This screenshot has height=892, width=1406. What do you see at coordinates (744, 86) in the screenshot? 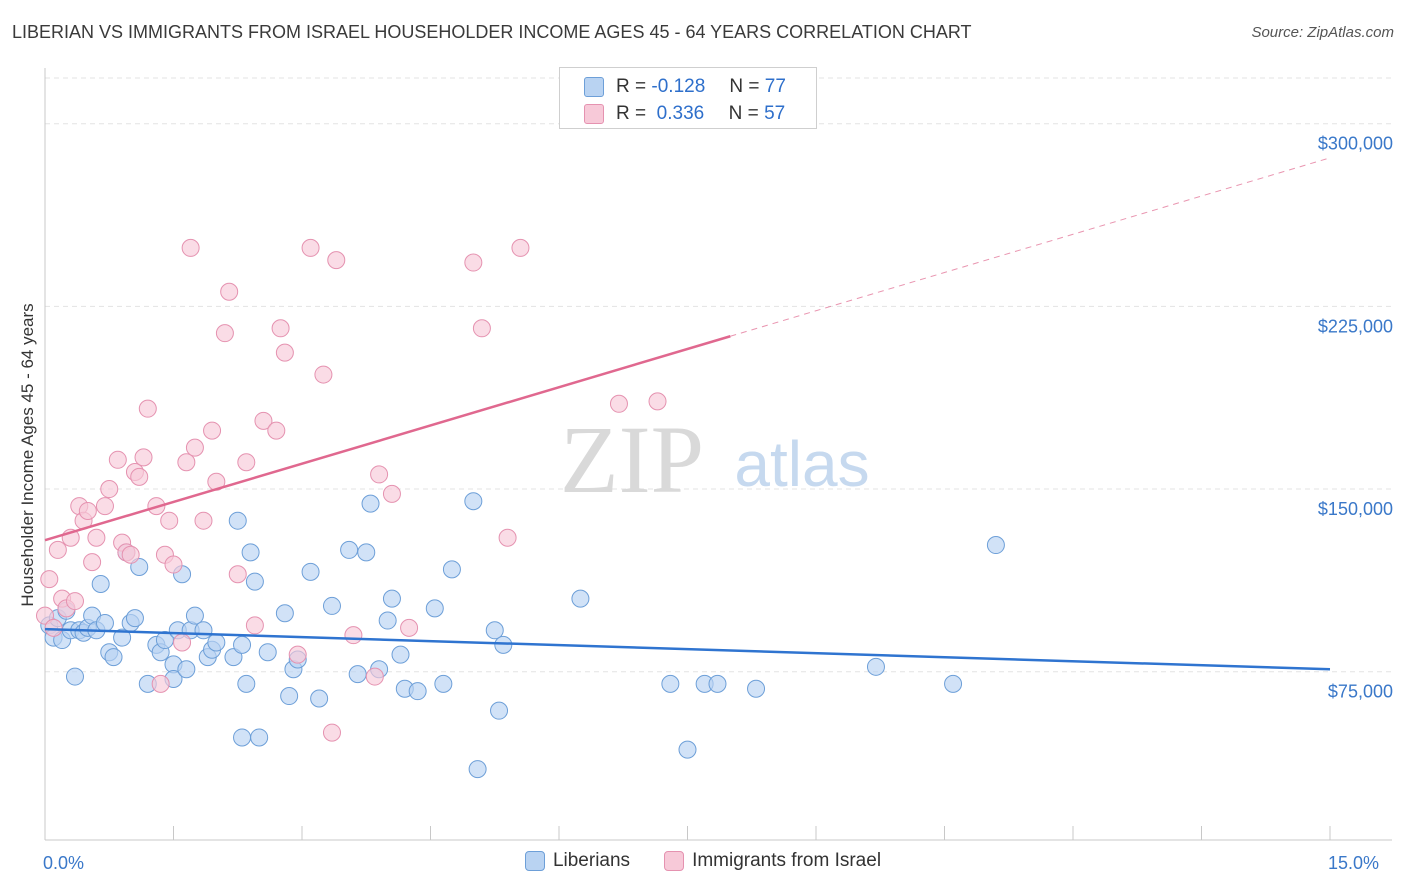
I see `n-label: N =` at bounding box center [744, 86].